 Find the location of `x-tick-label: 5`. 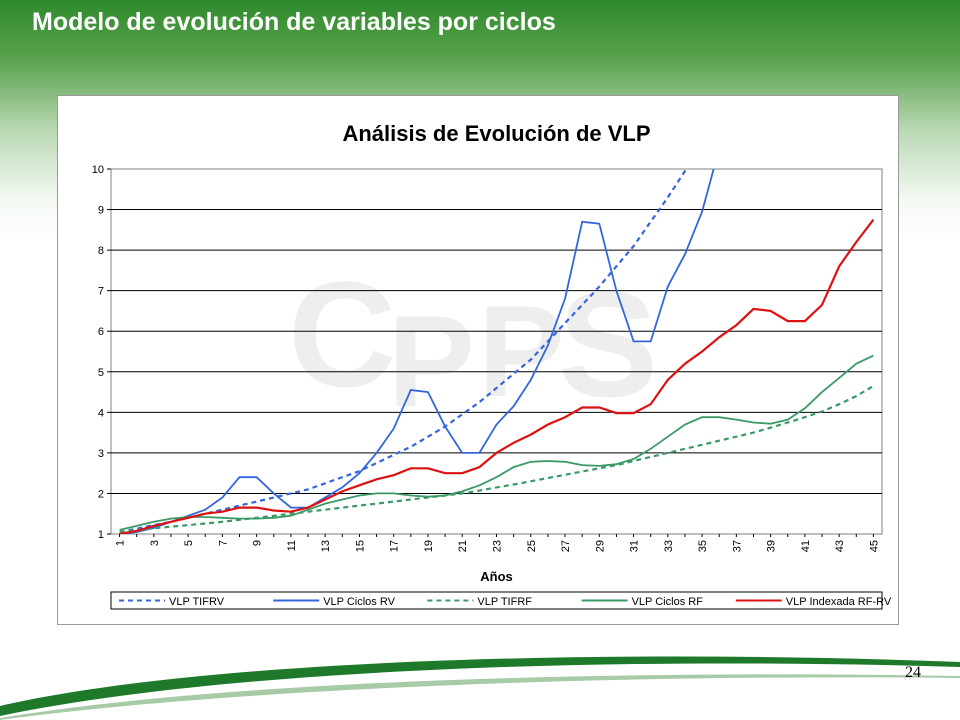

x-tick-label: 5 is located at coordinates (189, 543).